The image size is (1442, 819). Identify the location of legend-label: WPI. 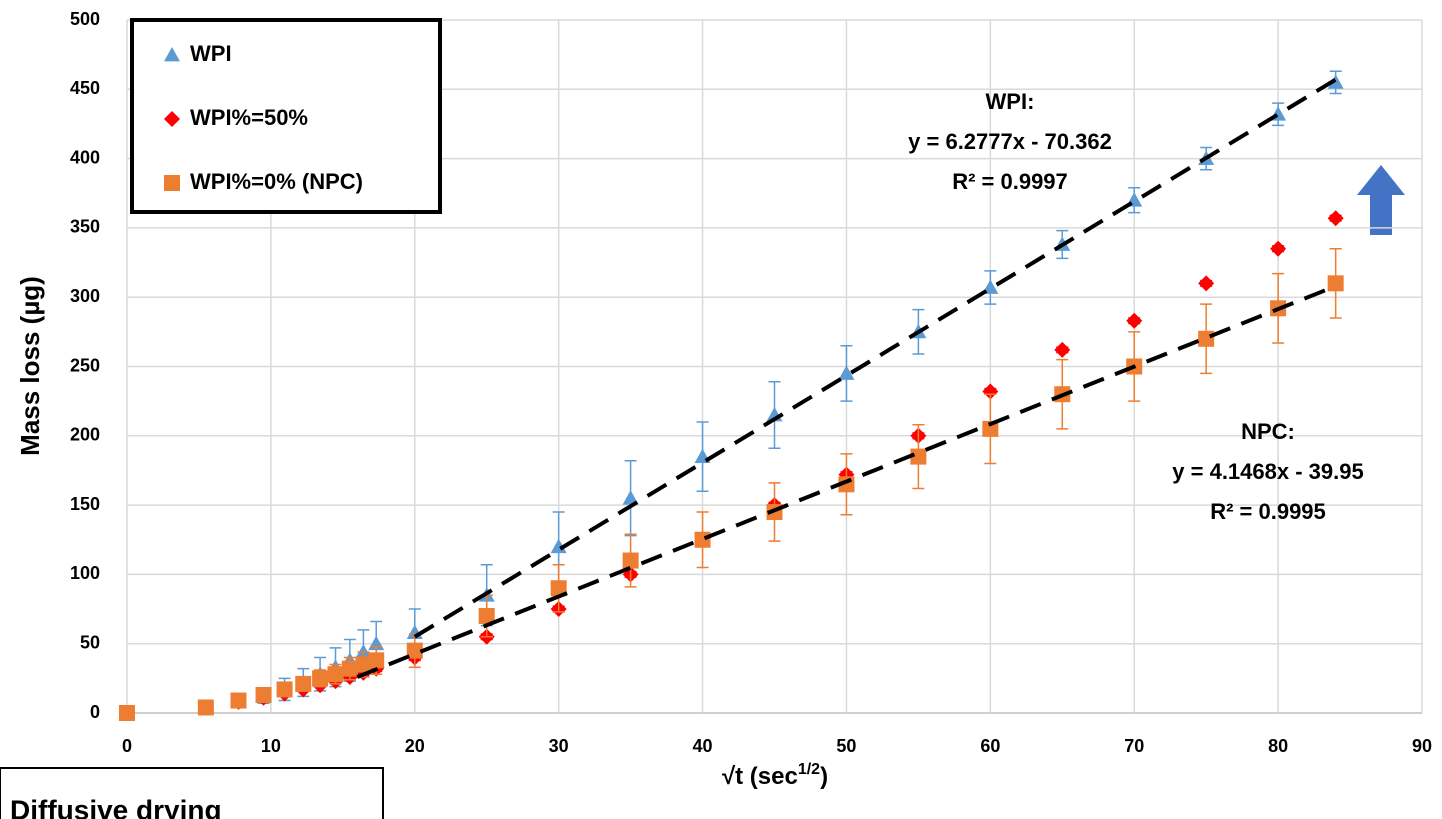
(211, 53).